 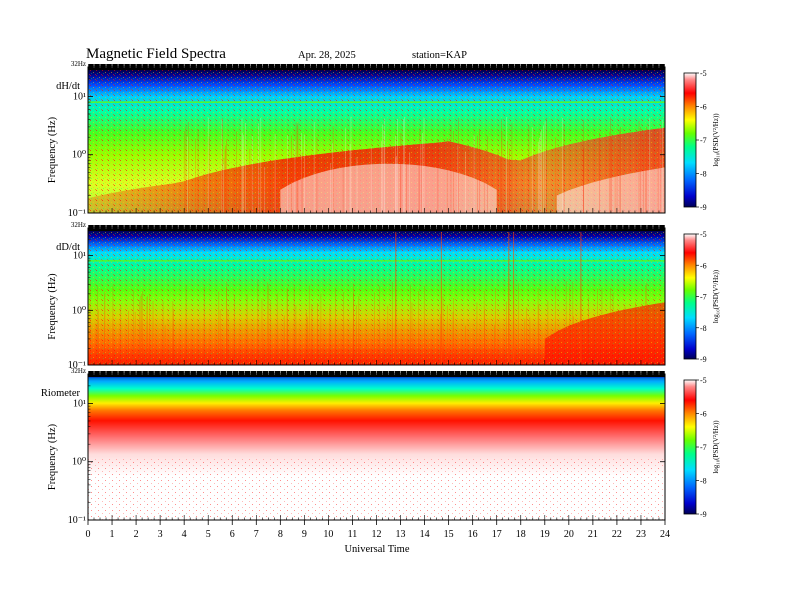 What do you see at coordinates (327, 55) in the screenshot?
I see `figure-date: Apr. 28, 2025` at bounding box center [327, 55].